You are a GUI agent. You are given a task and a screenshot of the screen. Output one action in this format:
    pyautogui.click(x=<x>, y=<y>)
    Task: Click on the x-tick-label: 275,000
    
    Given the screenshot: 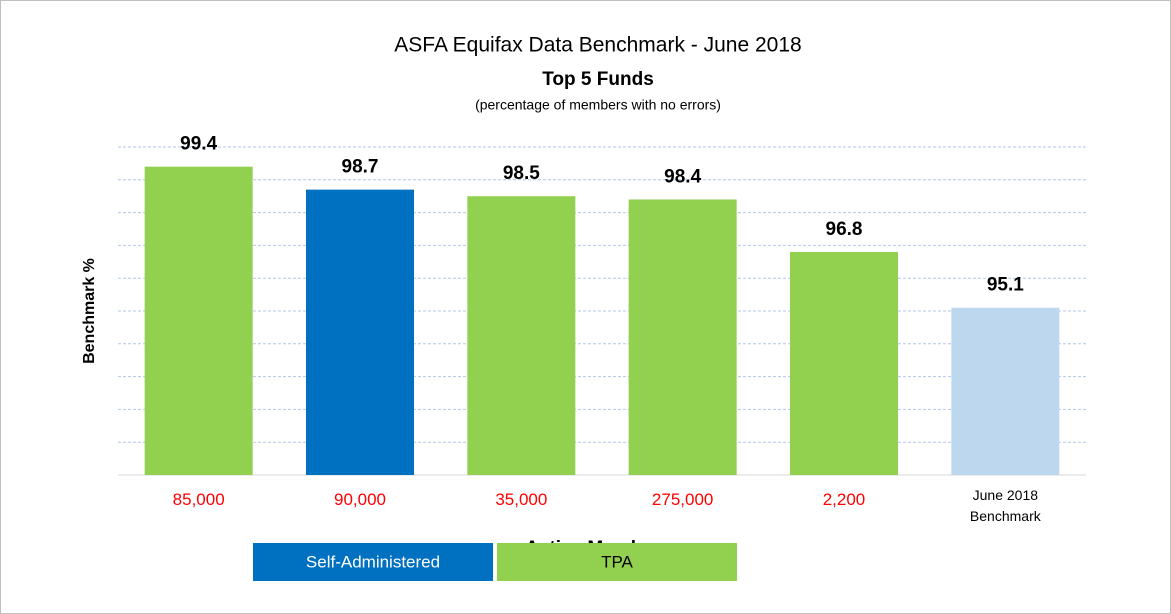 What is the action you would take?
    pyautogui.click(x=682, y=499)
    